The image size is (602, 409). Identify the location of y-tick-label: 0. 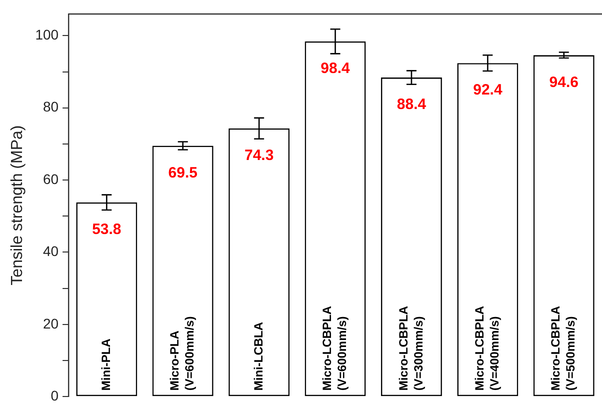
(54, 395).